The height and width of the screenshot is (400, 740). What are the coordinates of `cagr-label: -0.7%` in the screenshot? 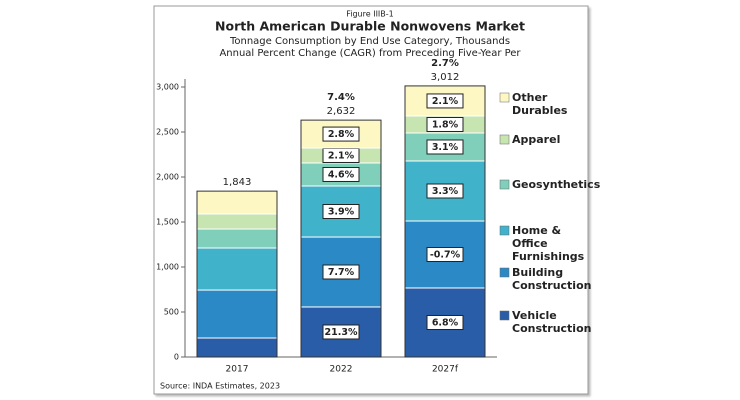 It's located at (445, 254).